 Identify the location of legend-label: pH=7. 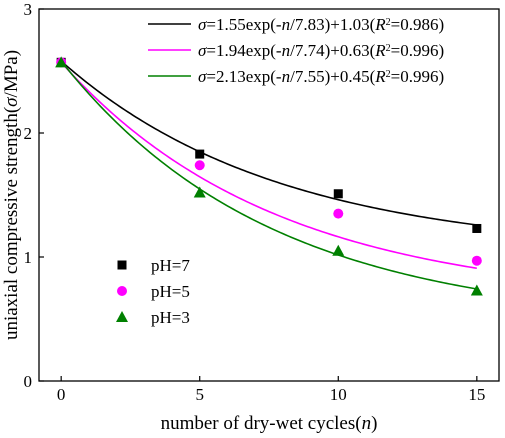
(170, 265).